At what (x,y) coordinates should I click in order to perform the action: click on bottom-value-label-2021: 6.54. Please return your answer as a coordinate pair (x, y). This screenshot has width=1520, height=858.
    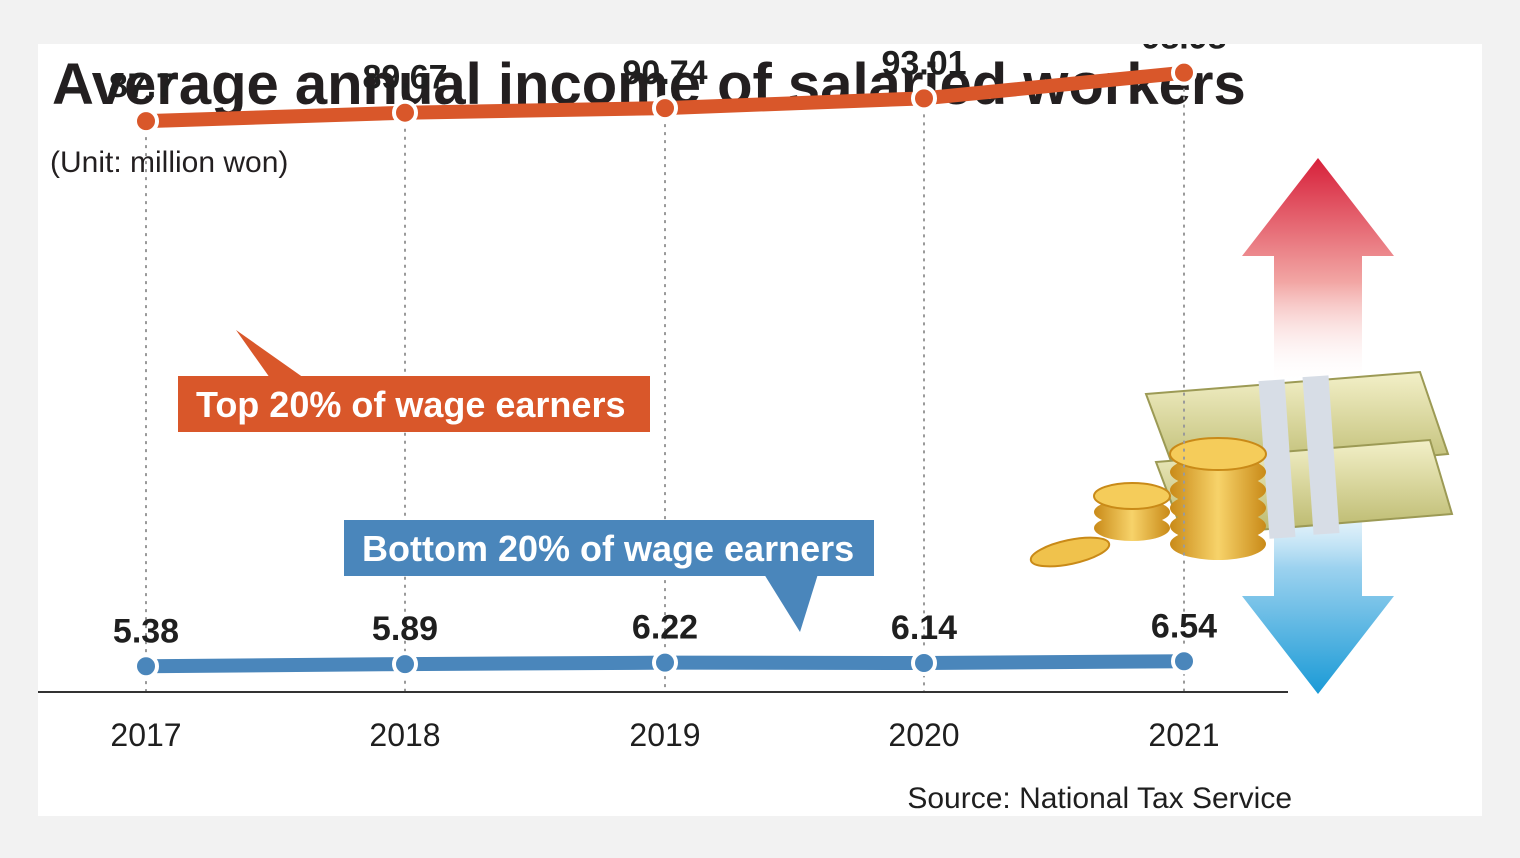
    Looking at the image, I should click on (1184, 626).